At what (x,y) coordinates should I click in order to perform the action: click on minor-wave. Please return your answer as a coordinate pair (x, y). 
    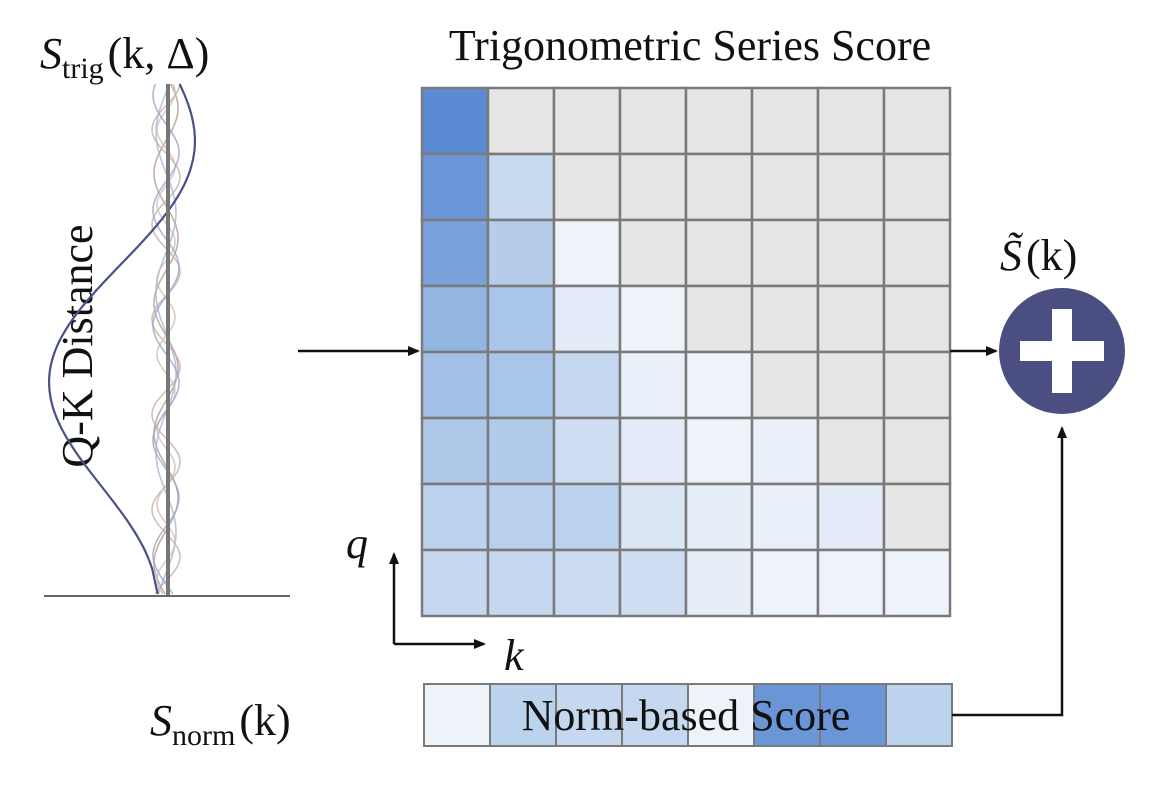
    Looking at the image, I should click on (166, 339).